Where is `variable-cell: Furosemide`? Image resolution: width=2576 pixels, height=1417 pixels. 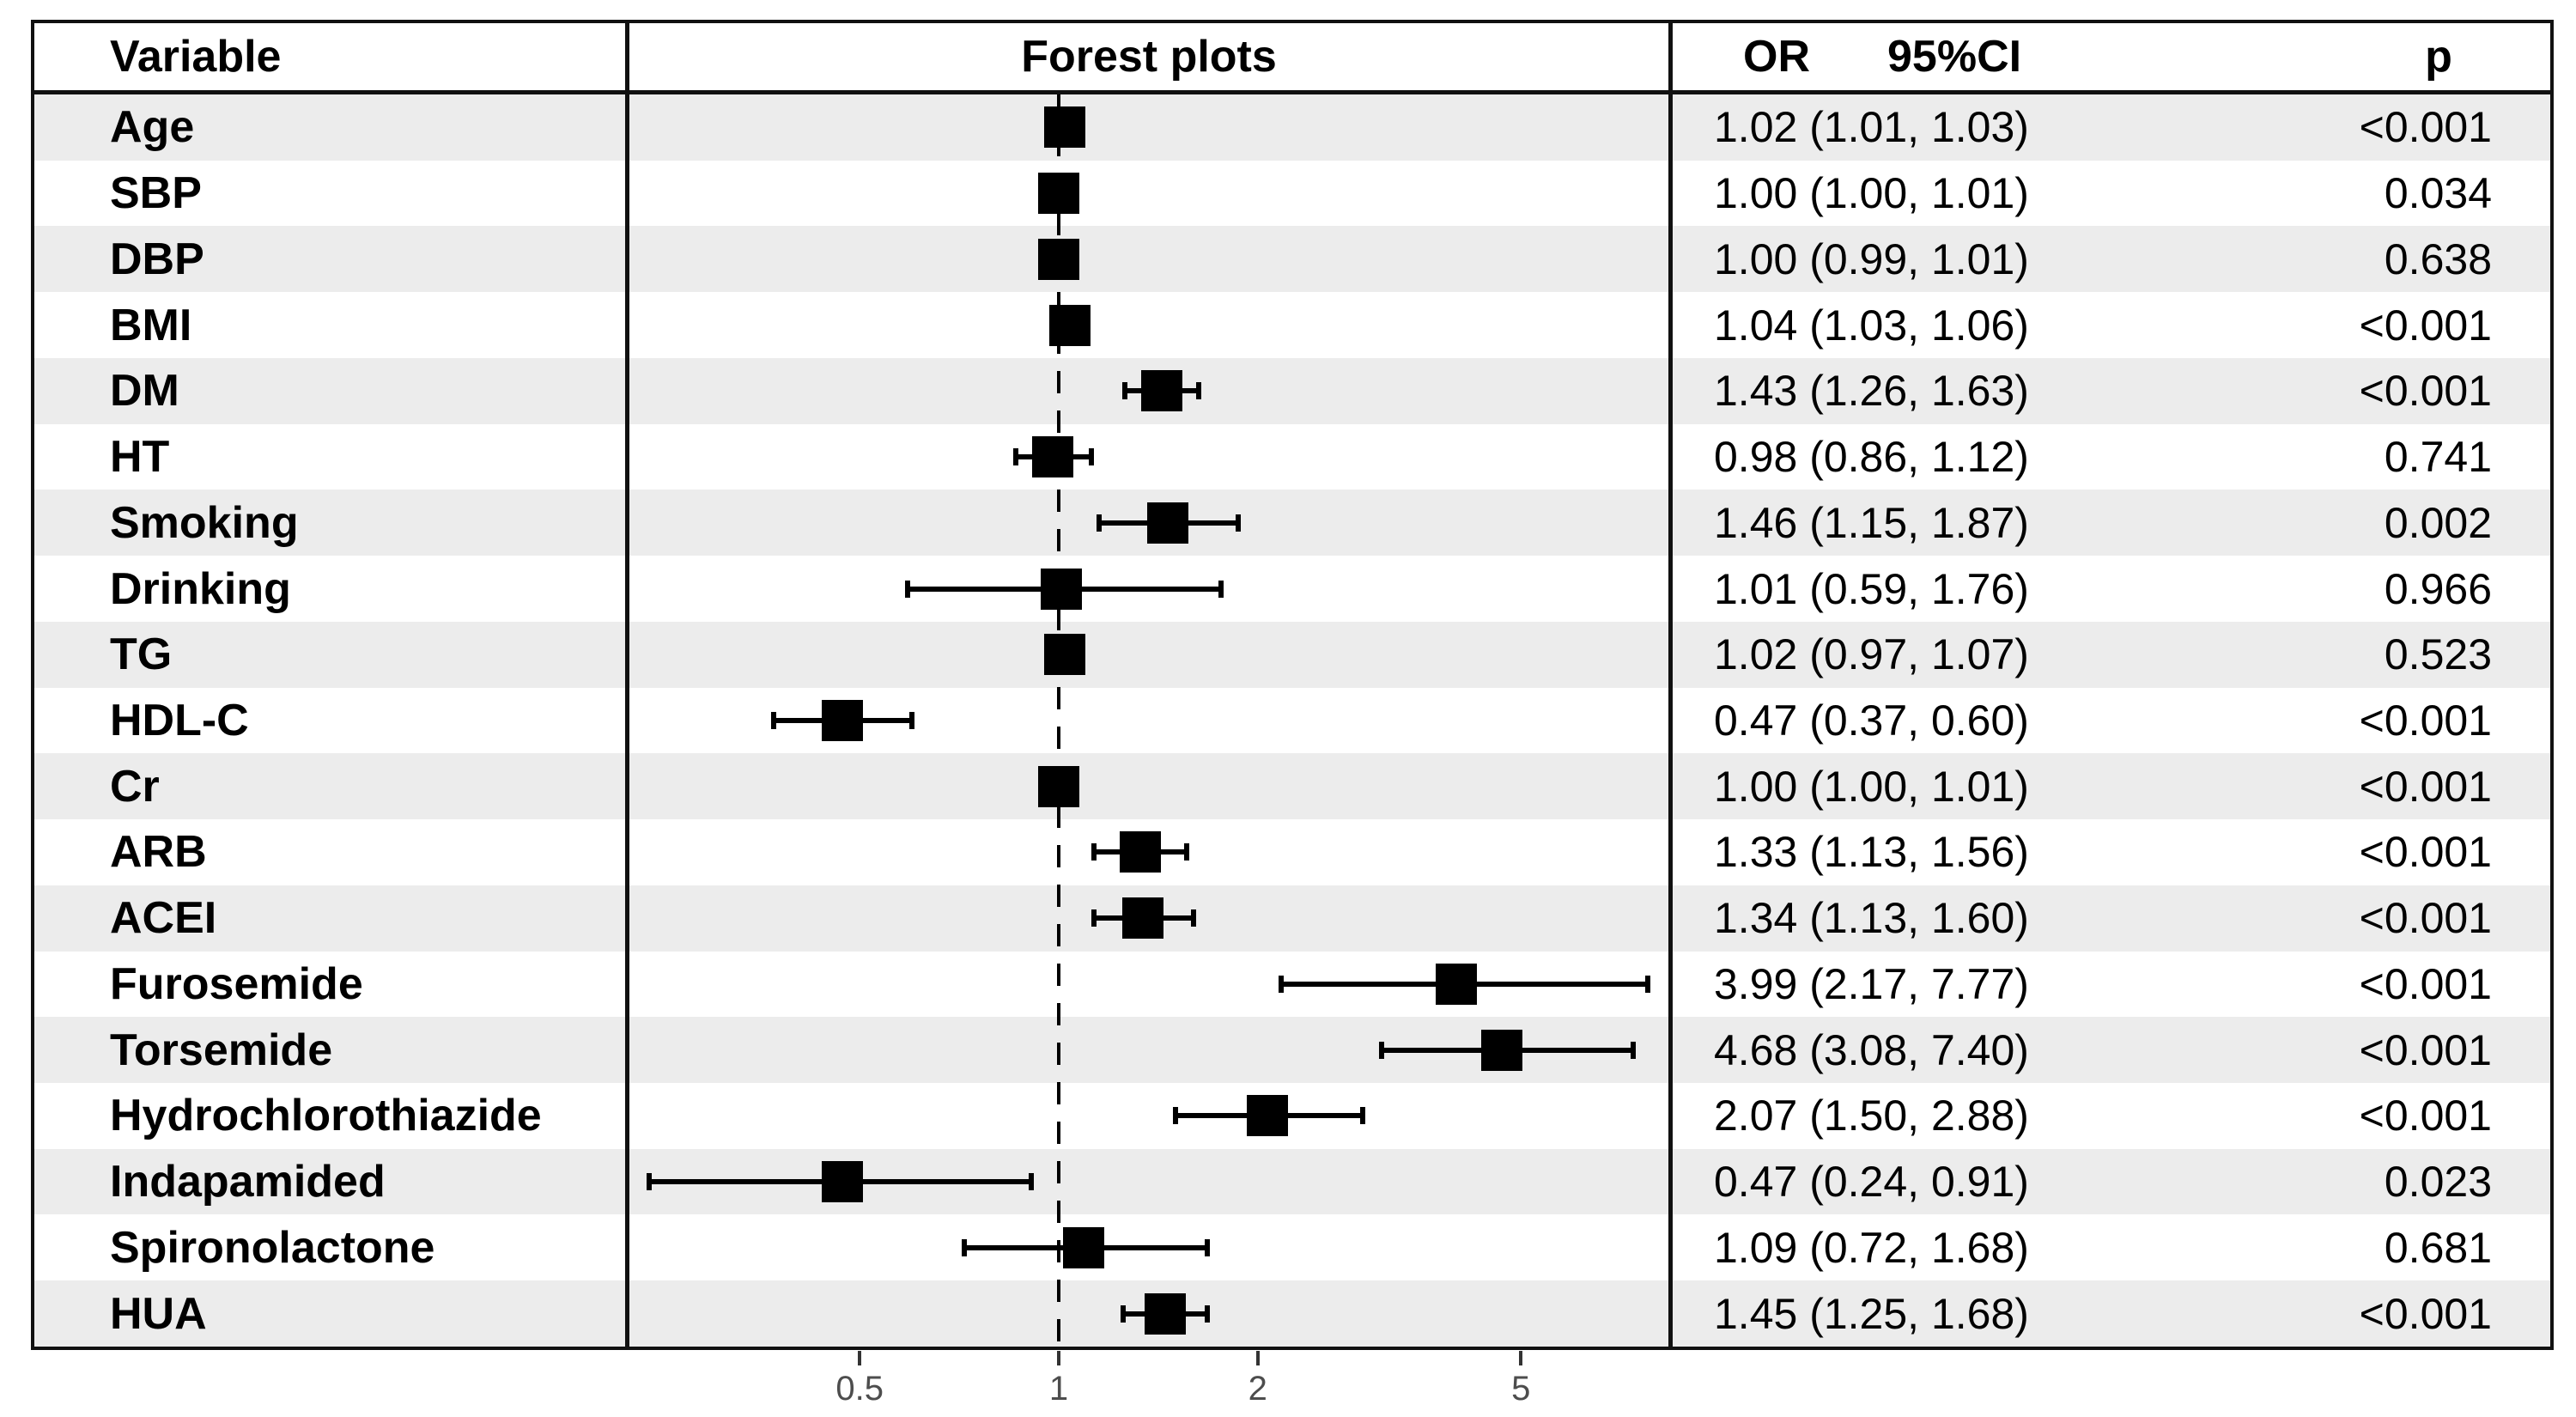
variable-cell: Furosemide is located at coordinates (332, 984).